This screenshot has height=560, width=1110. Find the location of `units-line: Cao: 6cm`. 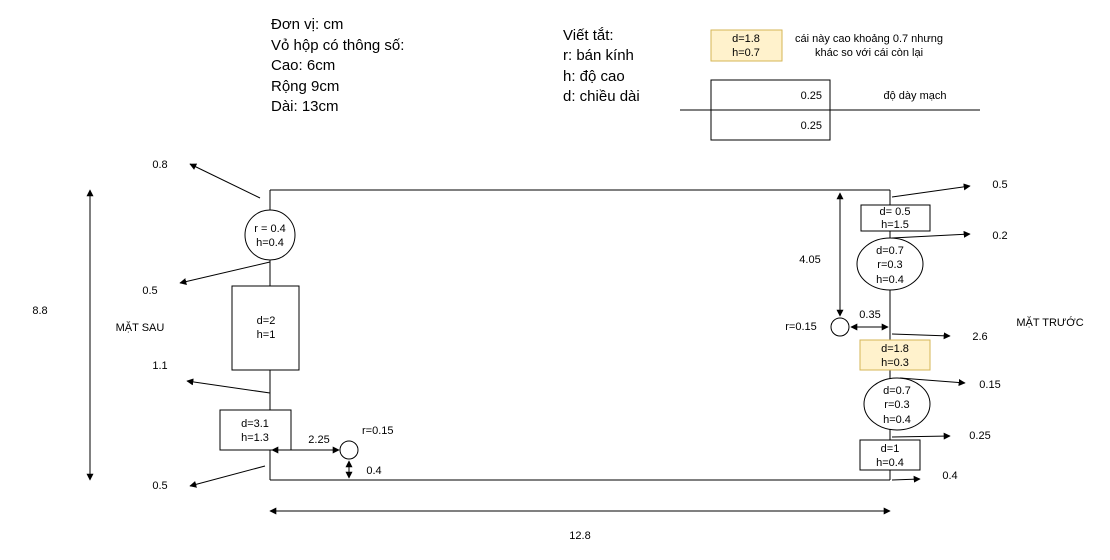

units-line: Cao: 6cm is located at coordinates (303, 65).